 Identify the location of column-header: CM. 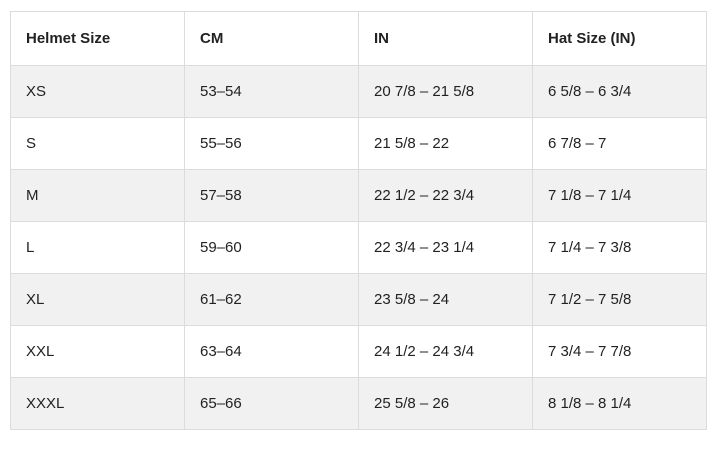
(271, 38).